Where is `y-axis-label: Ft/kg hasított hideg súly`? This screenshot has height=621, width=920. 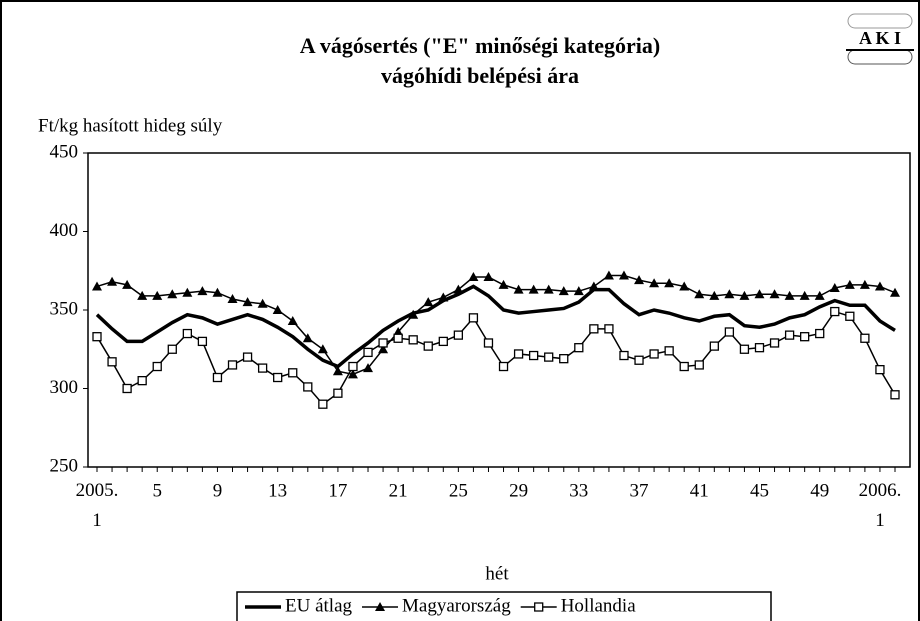
y-axis-label: Ft/kg hasított hideg súly is located at coordinates (130, 125).